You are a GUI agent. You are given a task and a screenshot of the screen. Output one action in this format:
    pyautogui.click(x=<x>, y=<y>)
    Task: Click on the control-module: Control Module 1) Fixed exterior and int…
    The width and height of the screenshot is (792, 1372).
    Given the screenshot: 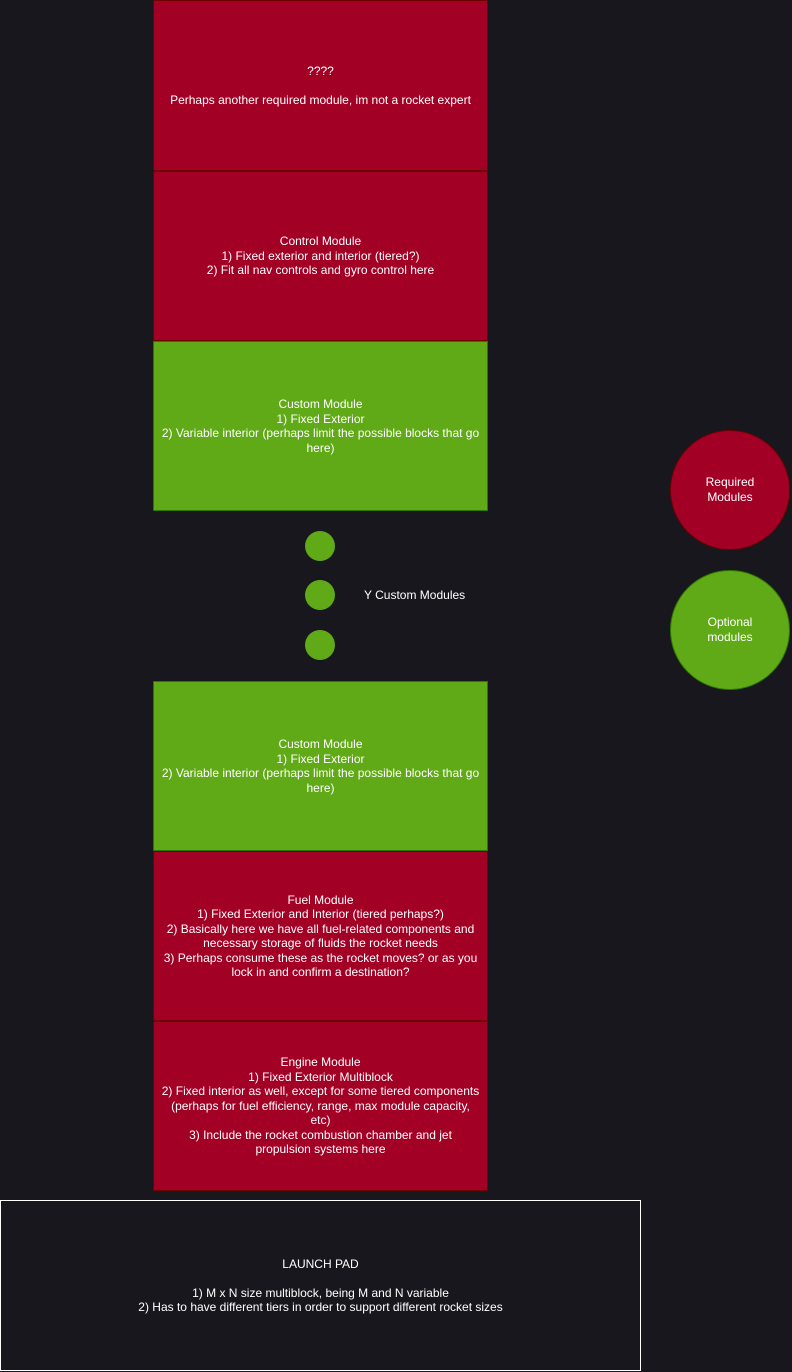 What is the action you would take?
    pyautogui.click(x=320, y=256)
    